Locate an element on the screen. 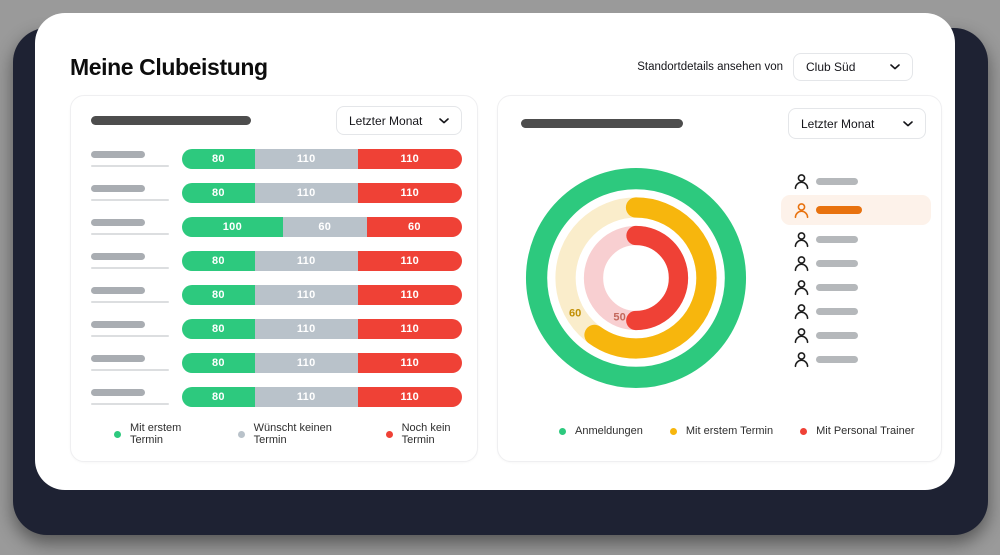 This screenshot has width=1000, height=555. member-row-highlighted is located at coordinates (856, 210).